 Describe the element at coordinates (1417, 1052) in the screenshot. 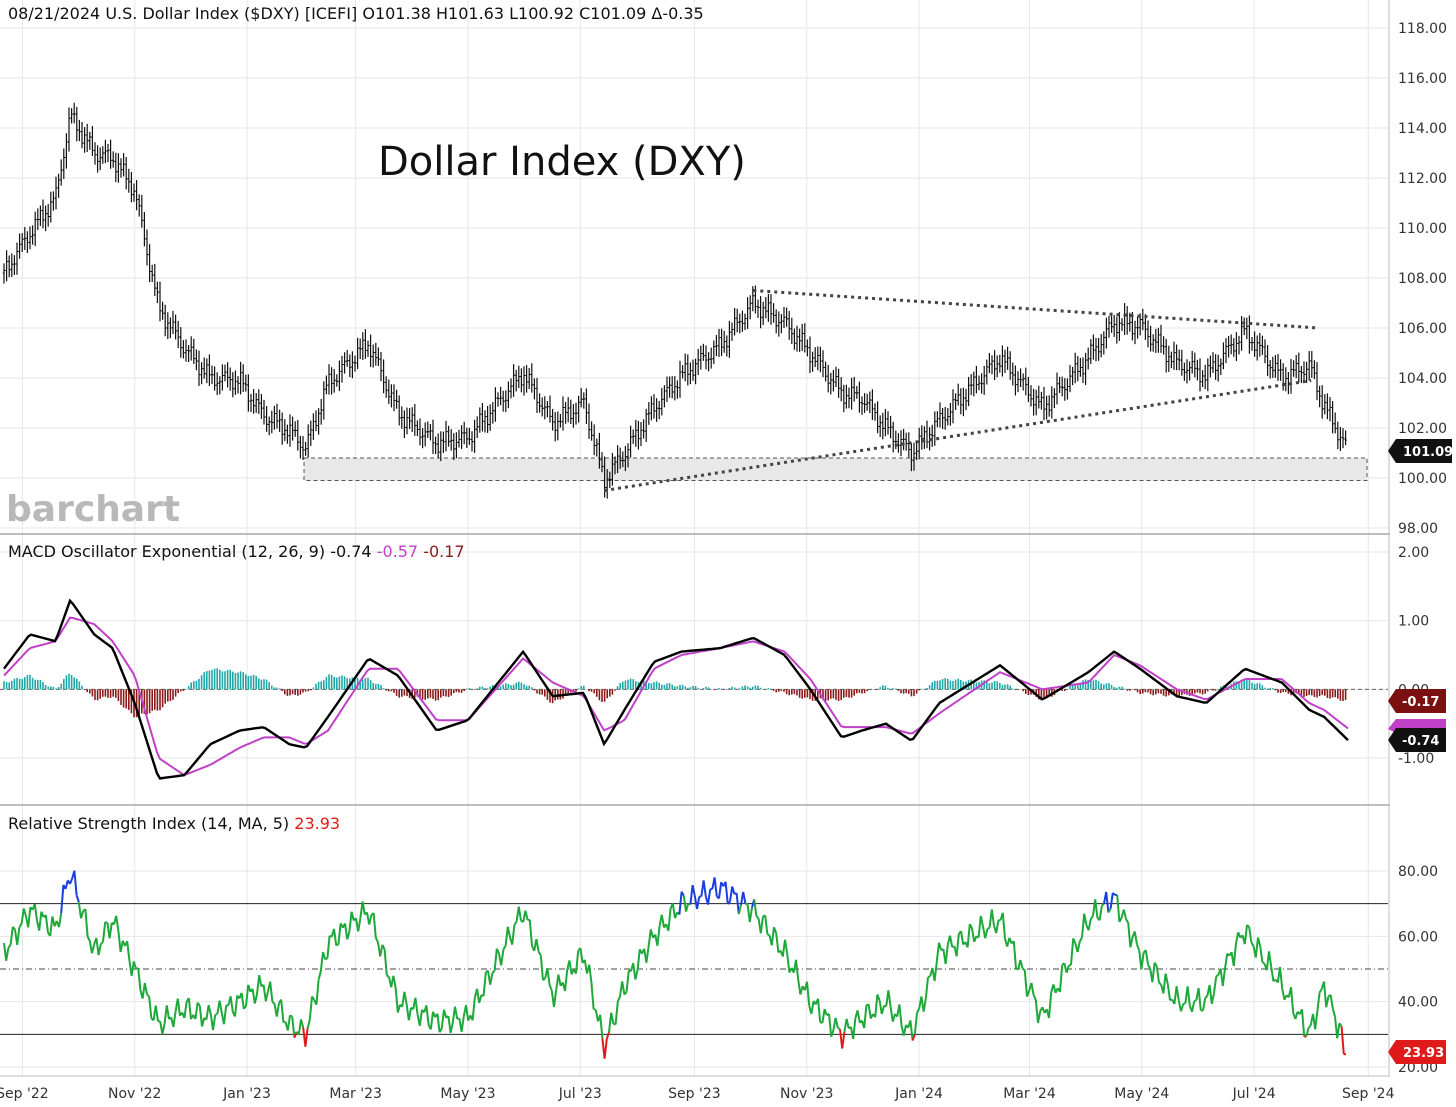

I see `rsi-value-tag: 23.93` at that location.